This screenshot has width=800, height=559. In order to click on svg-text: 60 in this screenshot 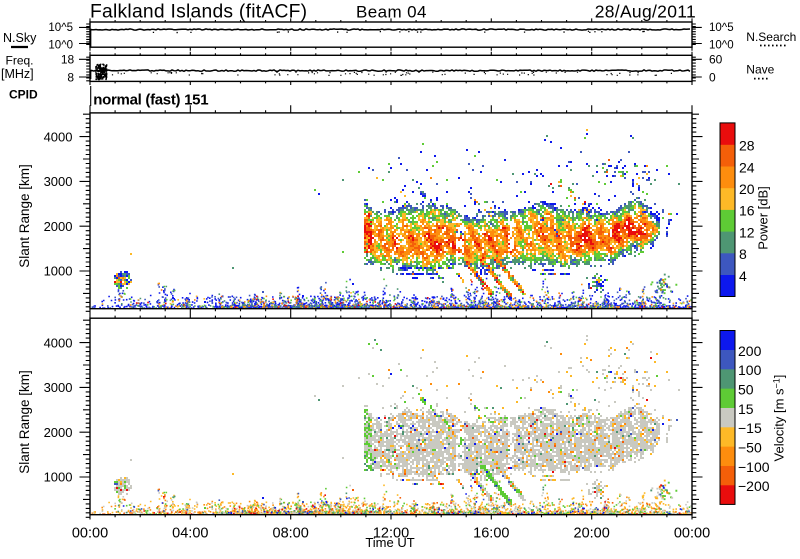, I will do `click(716, 60)`.